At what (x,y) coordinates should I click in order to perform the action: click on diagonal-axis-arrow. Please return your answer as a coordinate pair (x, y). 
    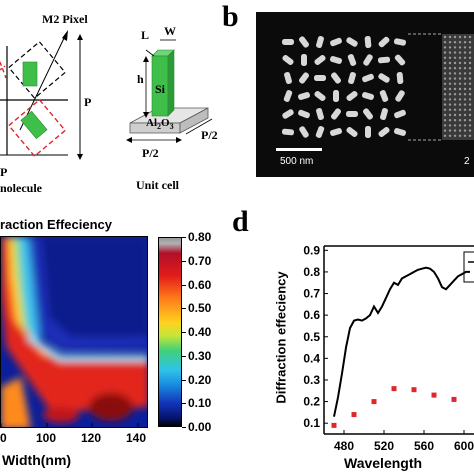
    Looking at the image, I should click on (43, 82).